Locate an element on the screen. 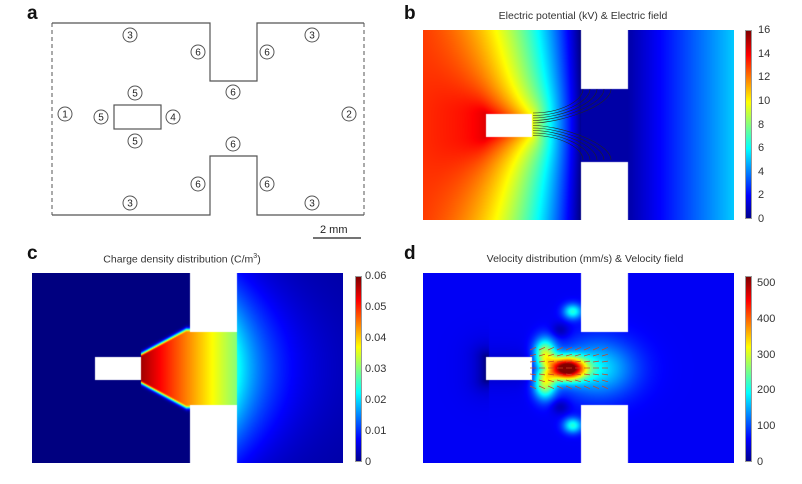 The image size is (802, 484). colorbar-tick-label: 0.05 is located at coordinates (376, 307).